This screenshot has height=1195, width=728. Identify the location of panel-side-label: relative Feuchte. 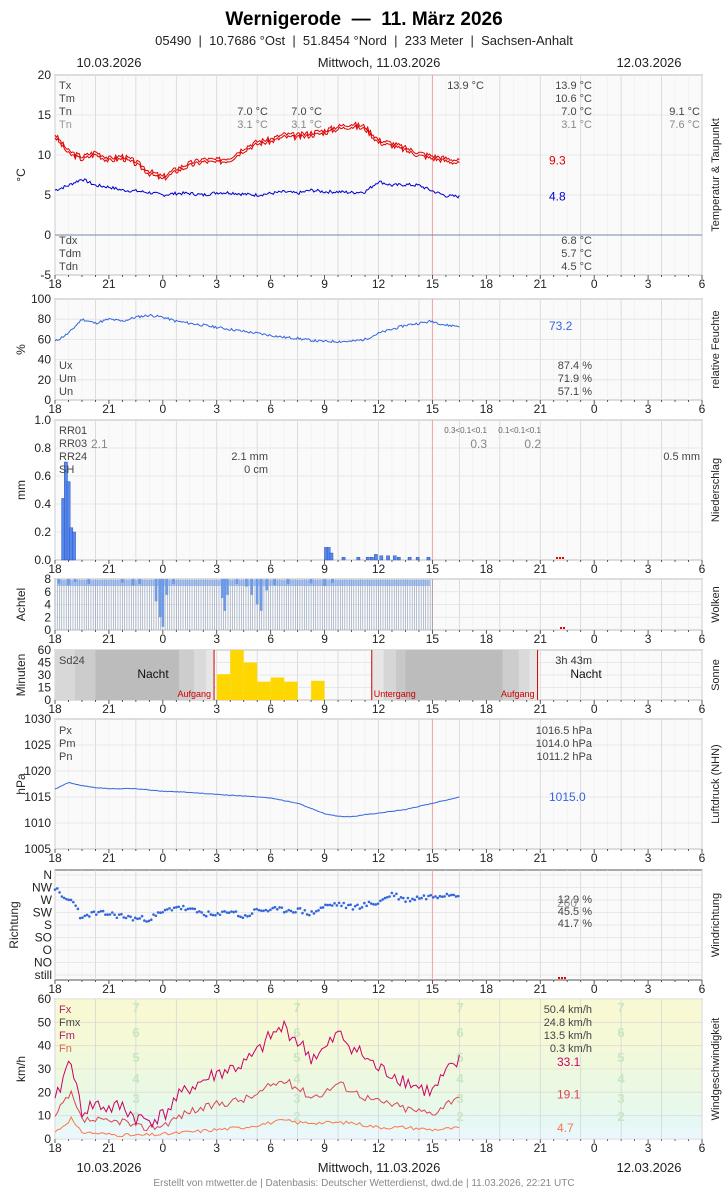
(716, 349).